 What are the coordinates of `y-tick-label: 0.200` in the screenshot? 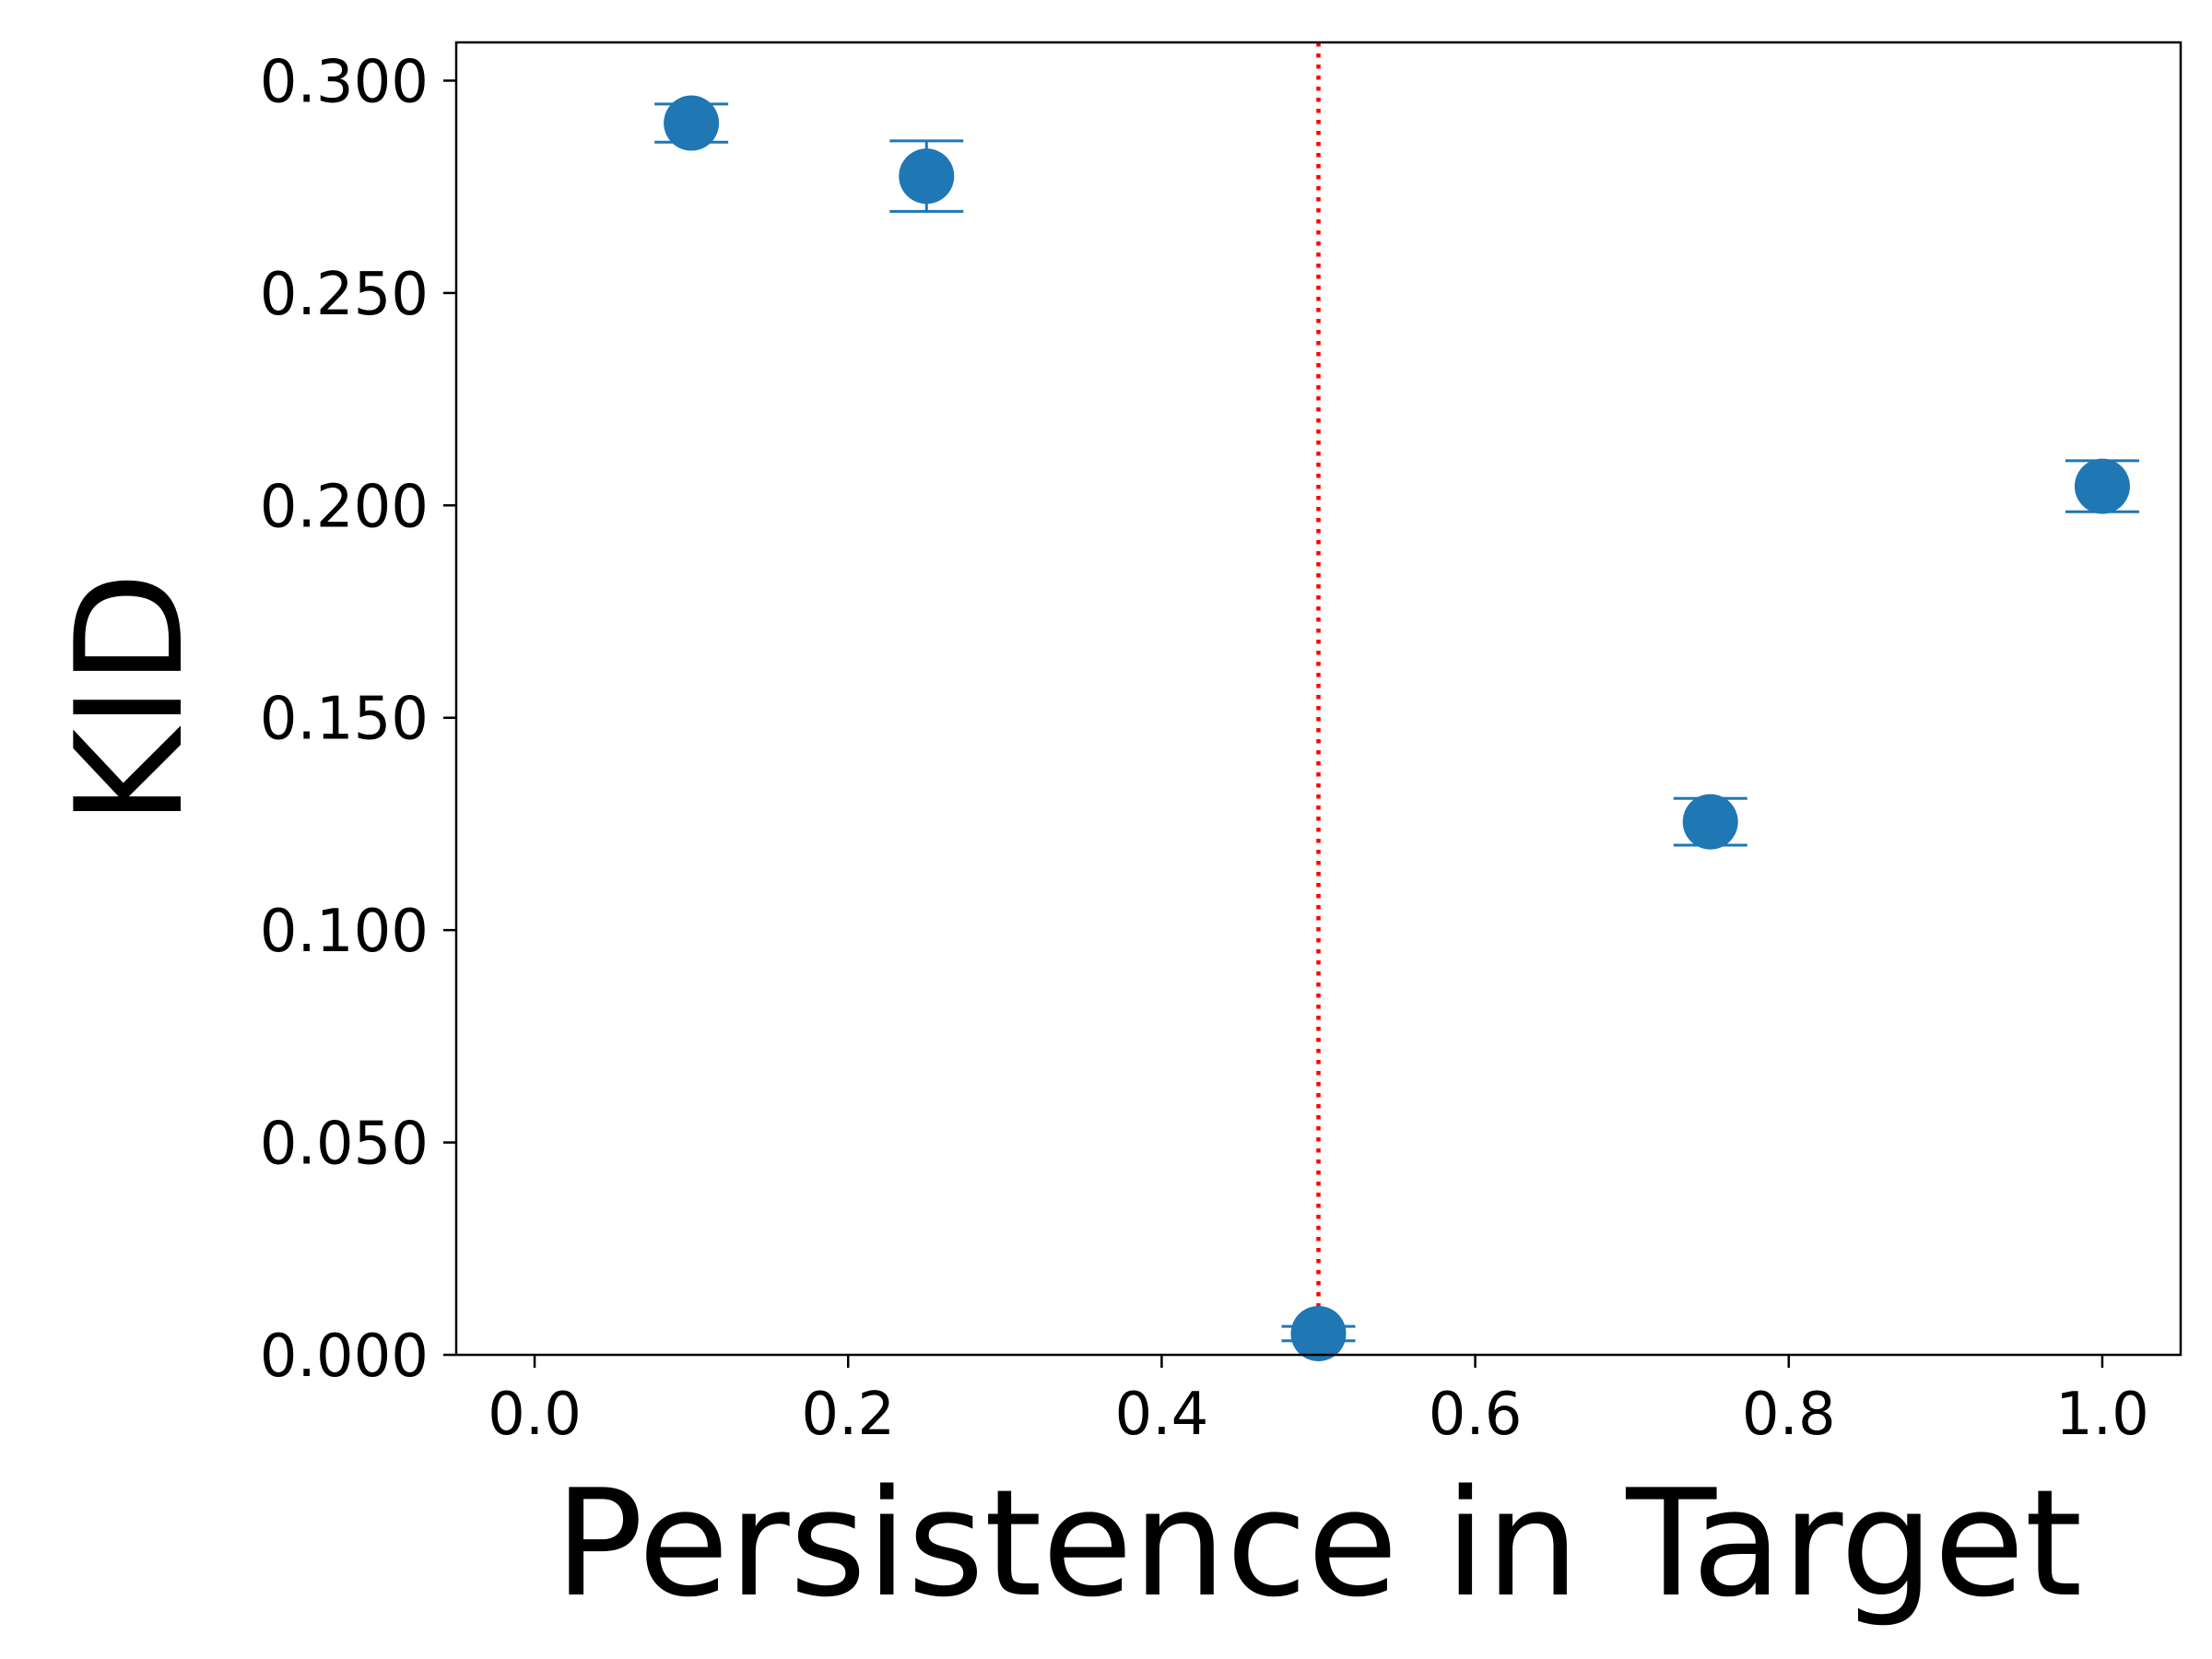 It's located at (344, 507).